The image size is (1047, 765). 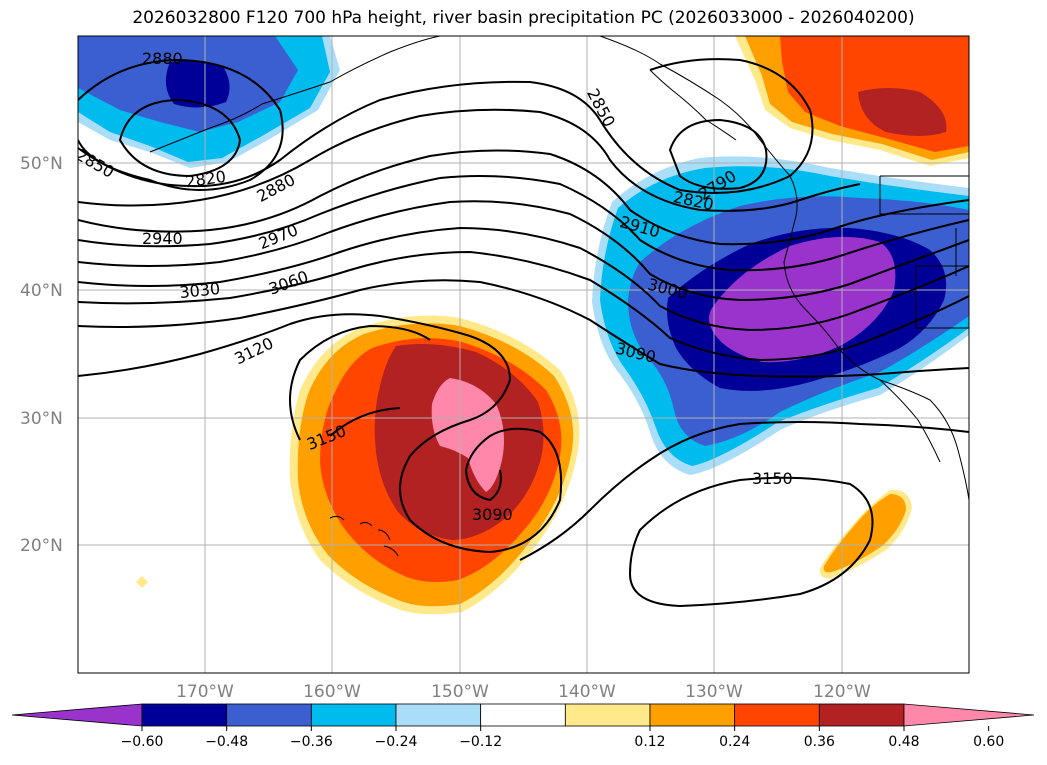 I want to click on positive-anomaly-northeast, so click(x=852, y=101).